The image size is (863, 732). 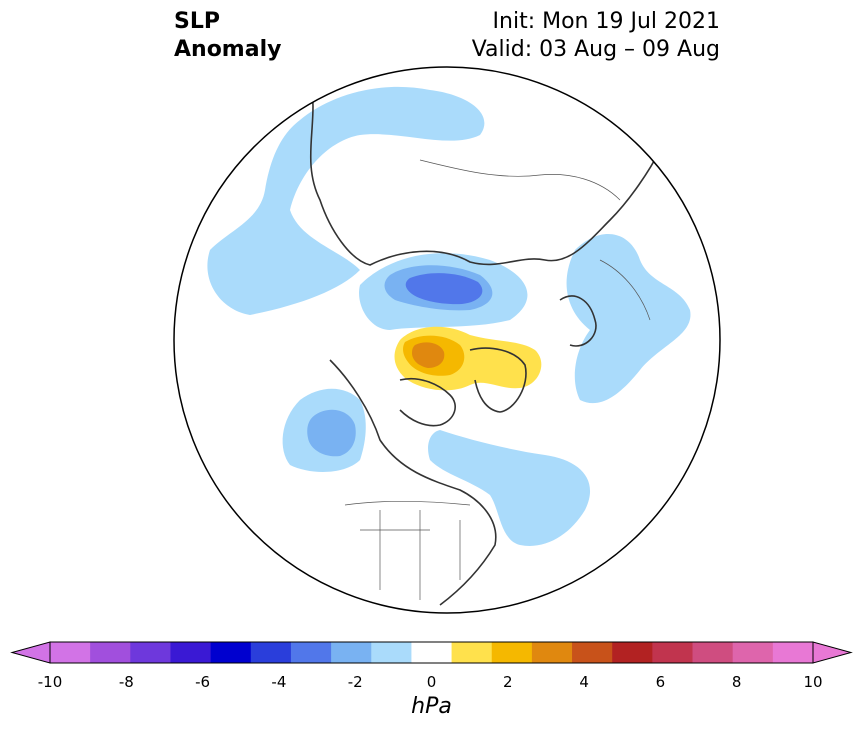 I want to click on border-states, so click(x=410, y=555).